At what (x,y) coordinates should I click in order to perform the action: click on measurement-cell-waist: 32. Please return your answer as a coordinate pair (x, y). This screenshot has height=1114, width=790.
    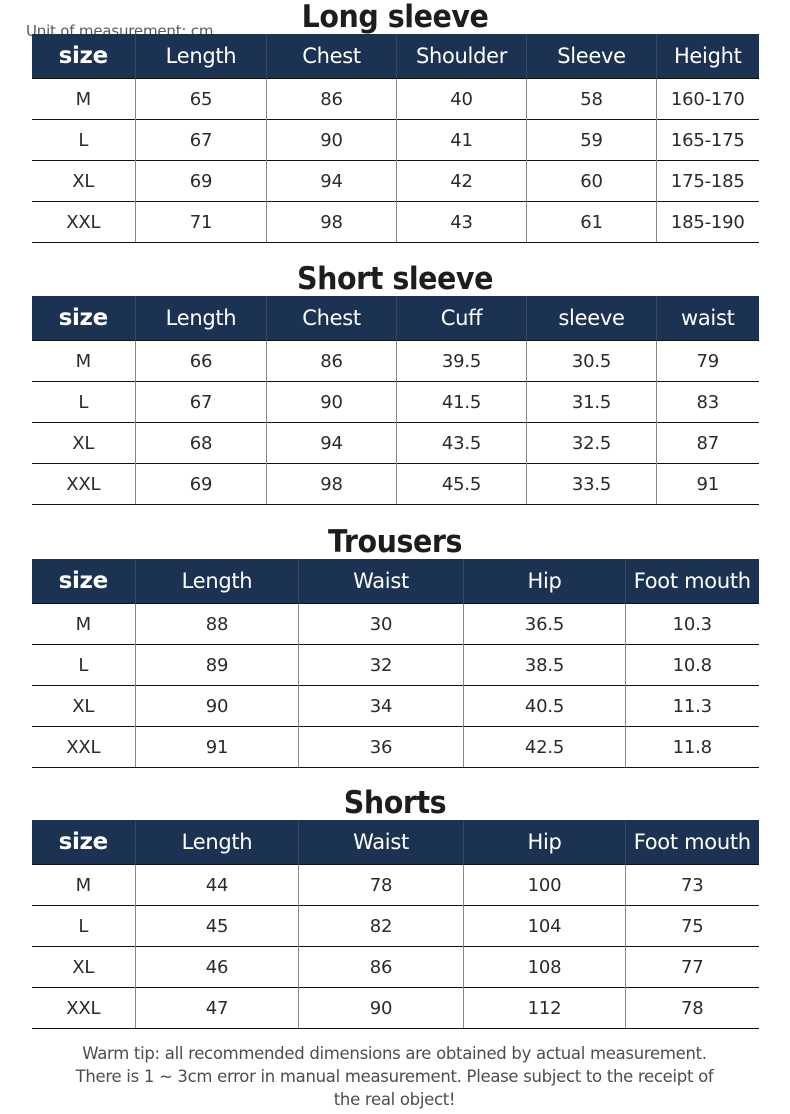
    Looking at the image, I should click on (381, 665).